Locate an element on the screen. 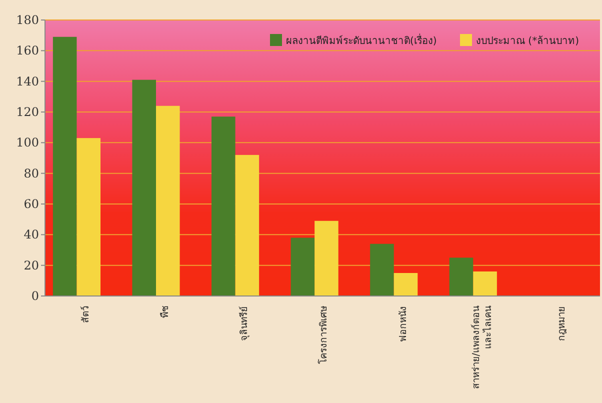 This screenshot has height=403, width=602. x-tick-label: ฟอกหนัง is located at coordinates (403, 324).